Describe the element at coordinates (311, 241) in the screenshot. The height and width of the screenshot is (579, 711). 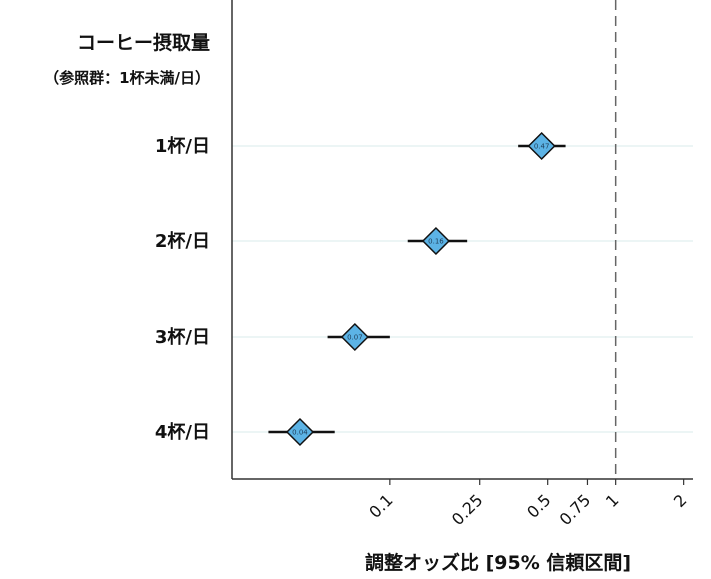
I see `forest-row: 2杯/日 0.16` at that location.